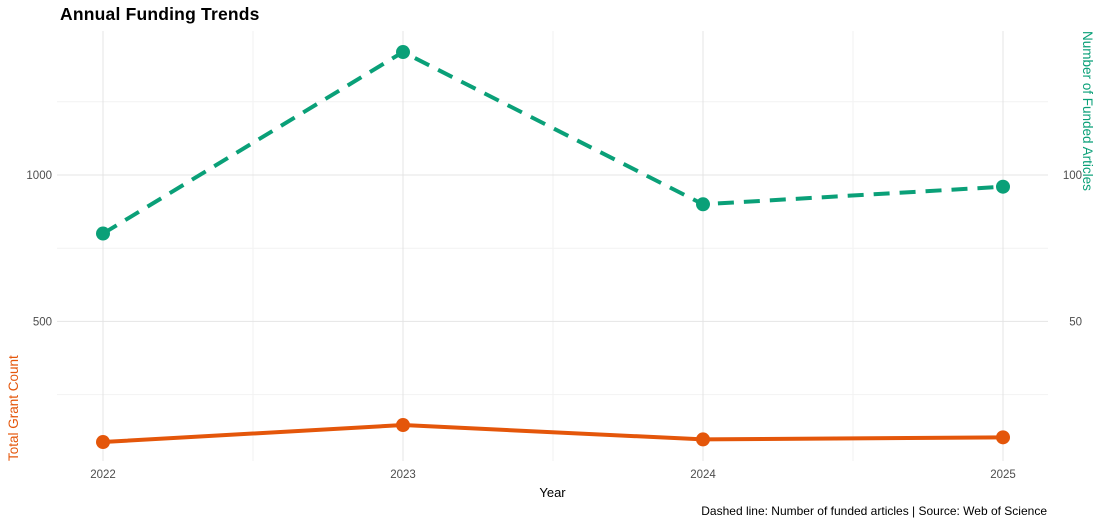 This screenshot has height=526, width=1100. What do you see at coordinates (1087, 111) in the screenshot?
I see `right-y-axis-title: Number of Funded Articles` at bounding box center [1087, 111].